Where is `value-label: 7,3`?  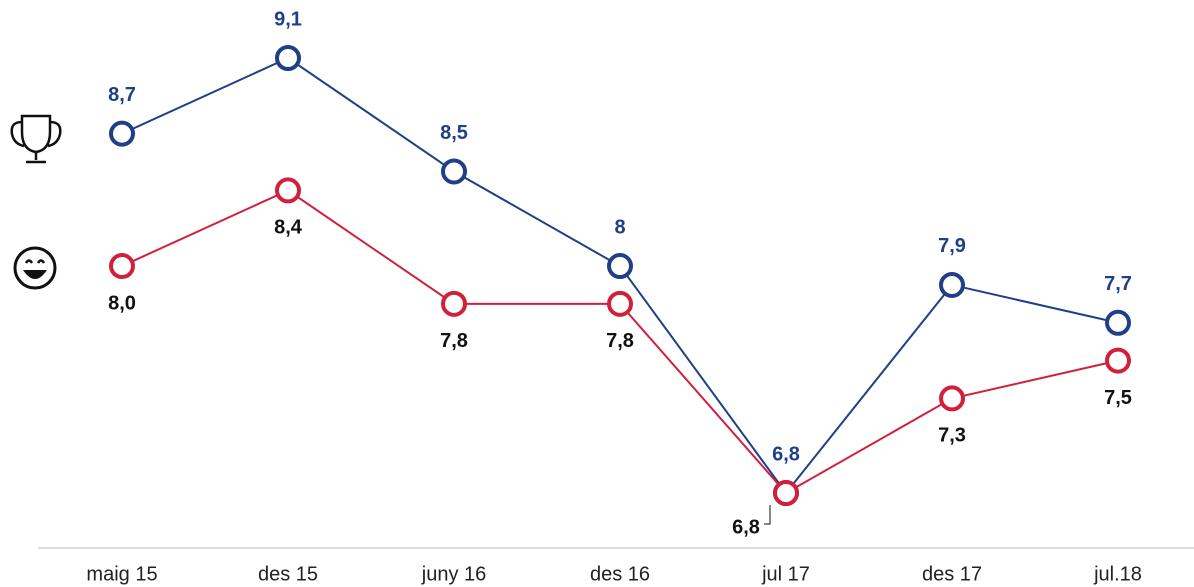 value-label: 7,3 is located at coordinates (952, 436).